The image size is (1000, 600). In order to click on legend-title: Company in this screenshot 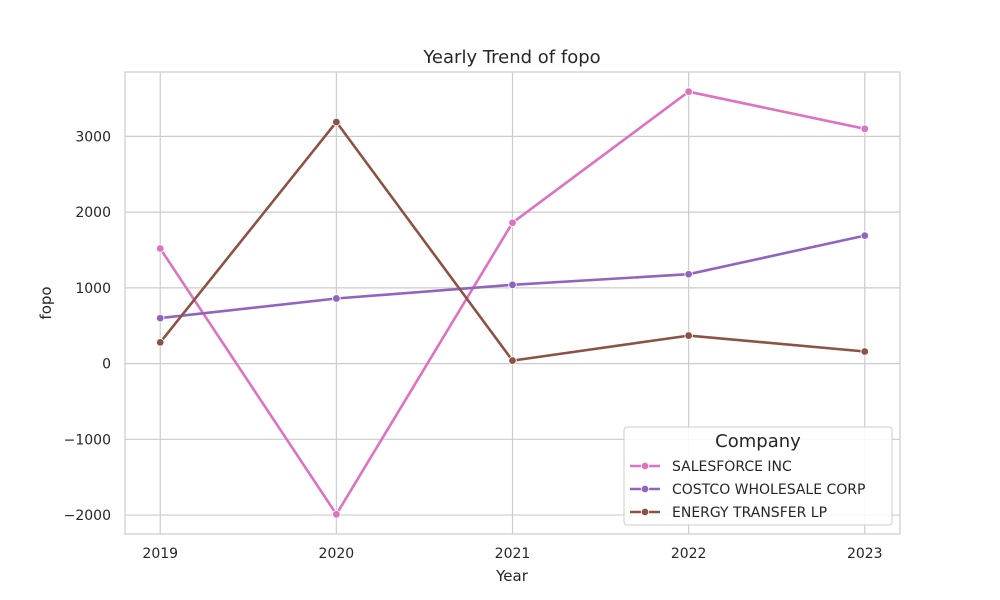, I will do `click(758, 441)`.